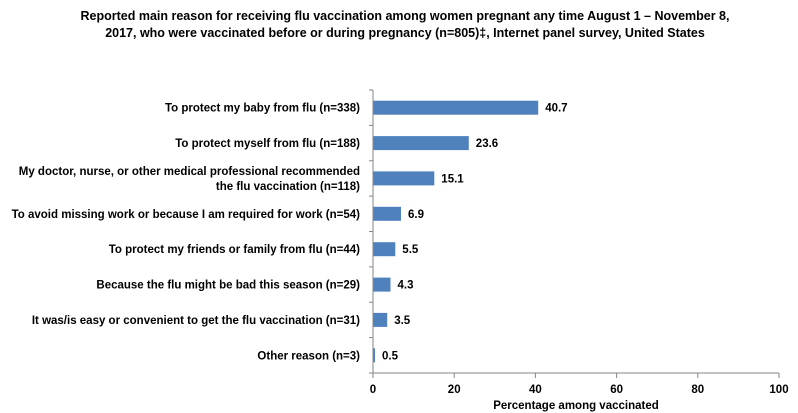 The image size is (798, 413). Describe the element at coordinates (556, 109) in the screenshot. I see `value-label: 40.7` at that location.